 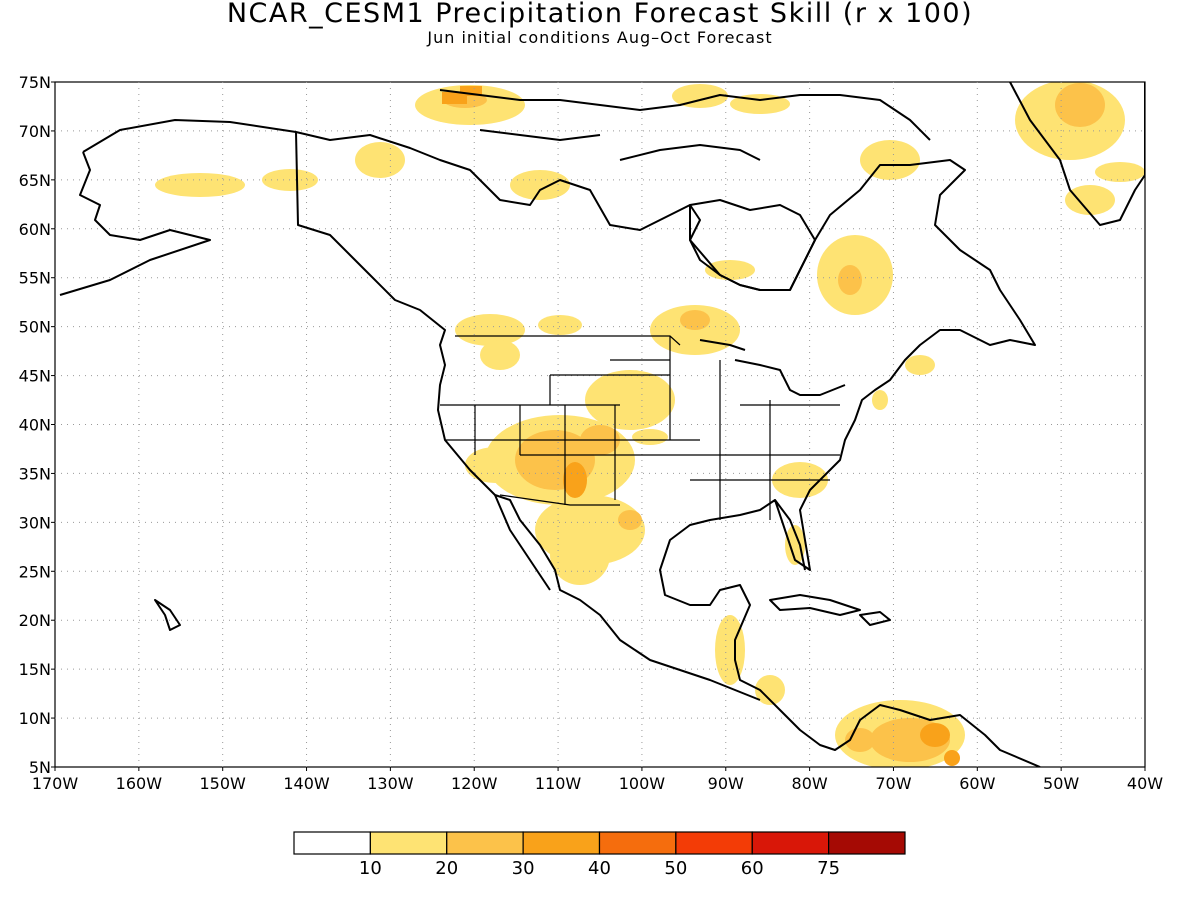 I want to click on lon-tick-label: 50W, so click(x=1061, y=783).